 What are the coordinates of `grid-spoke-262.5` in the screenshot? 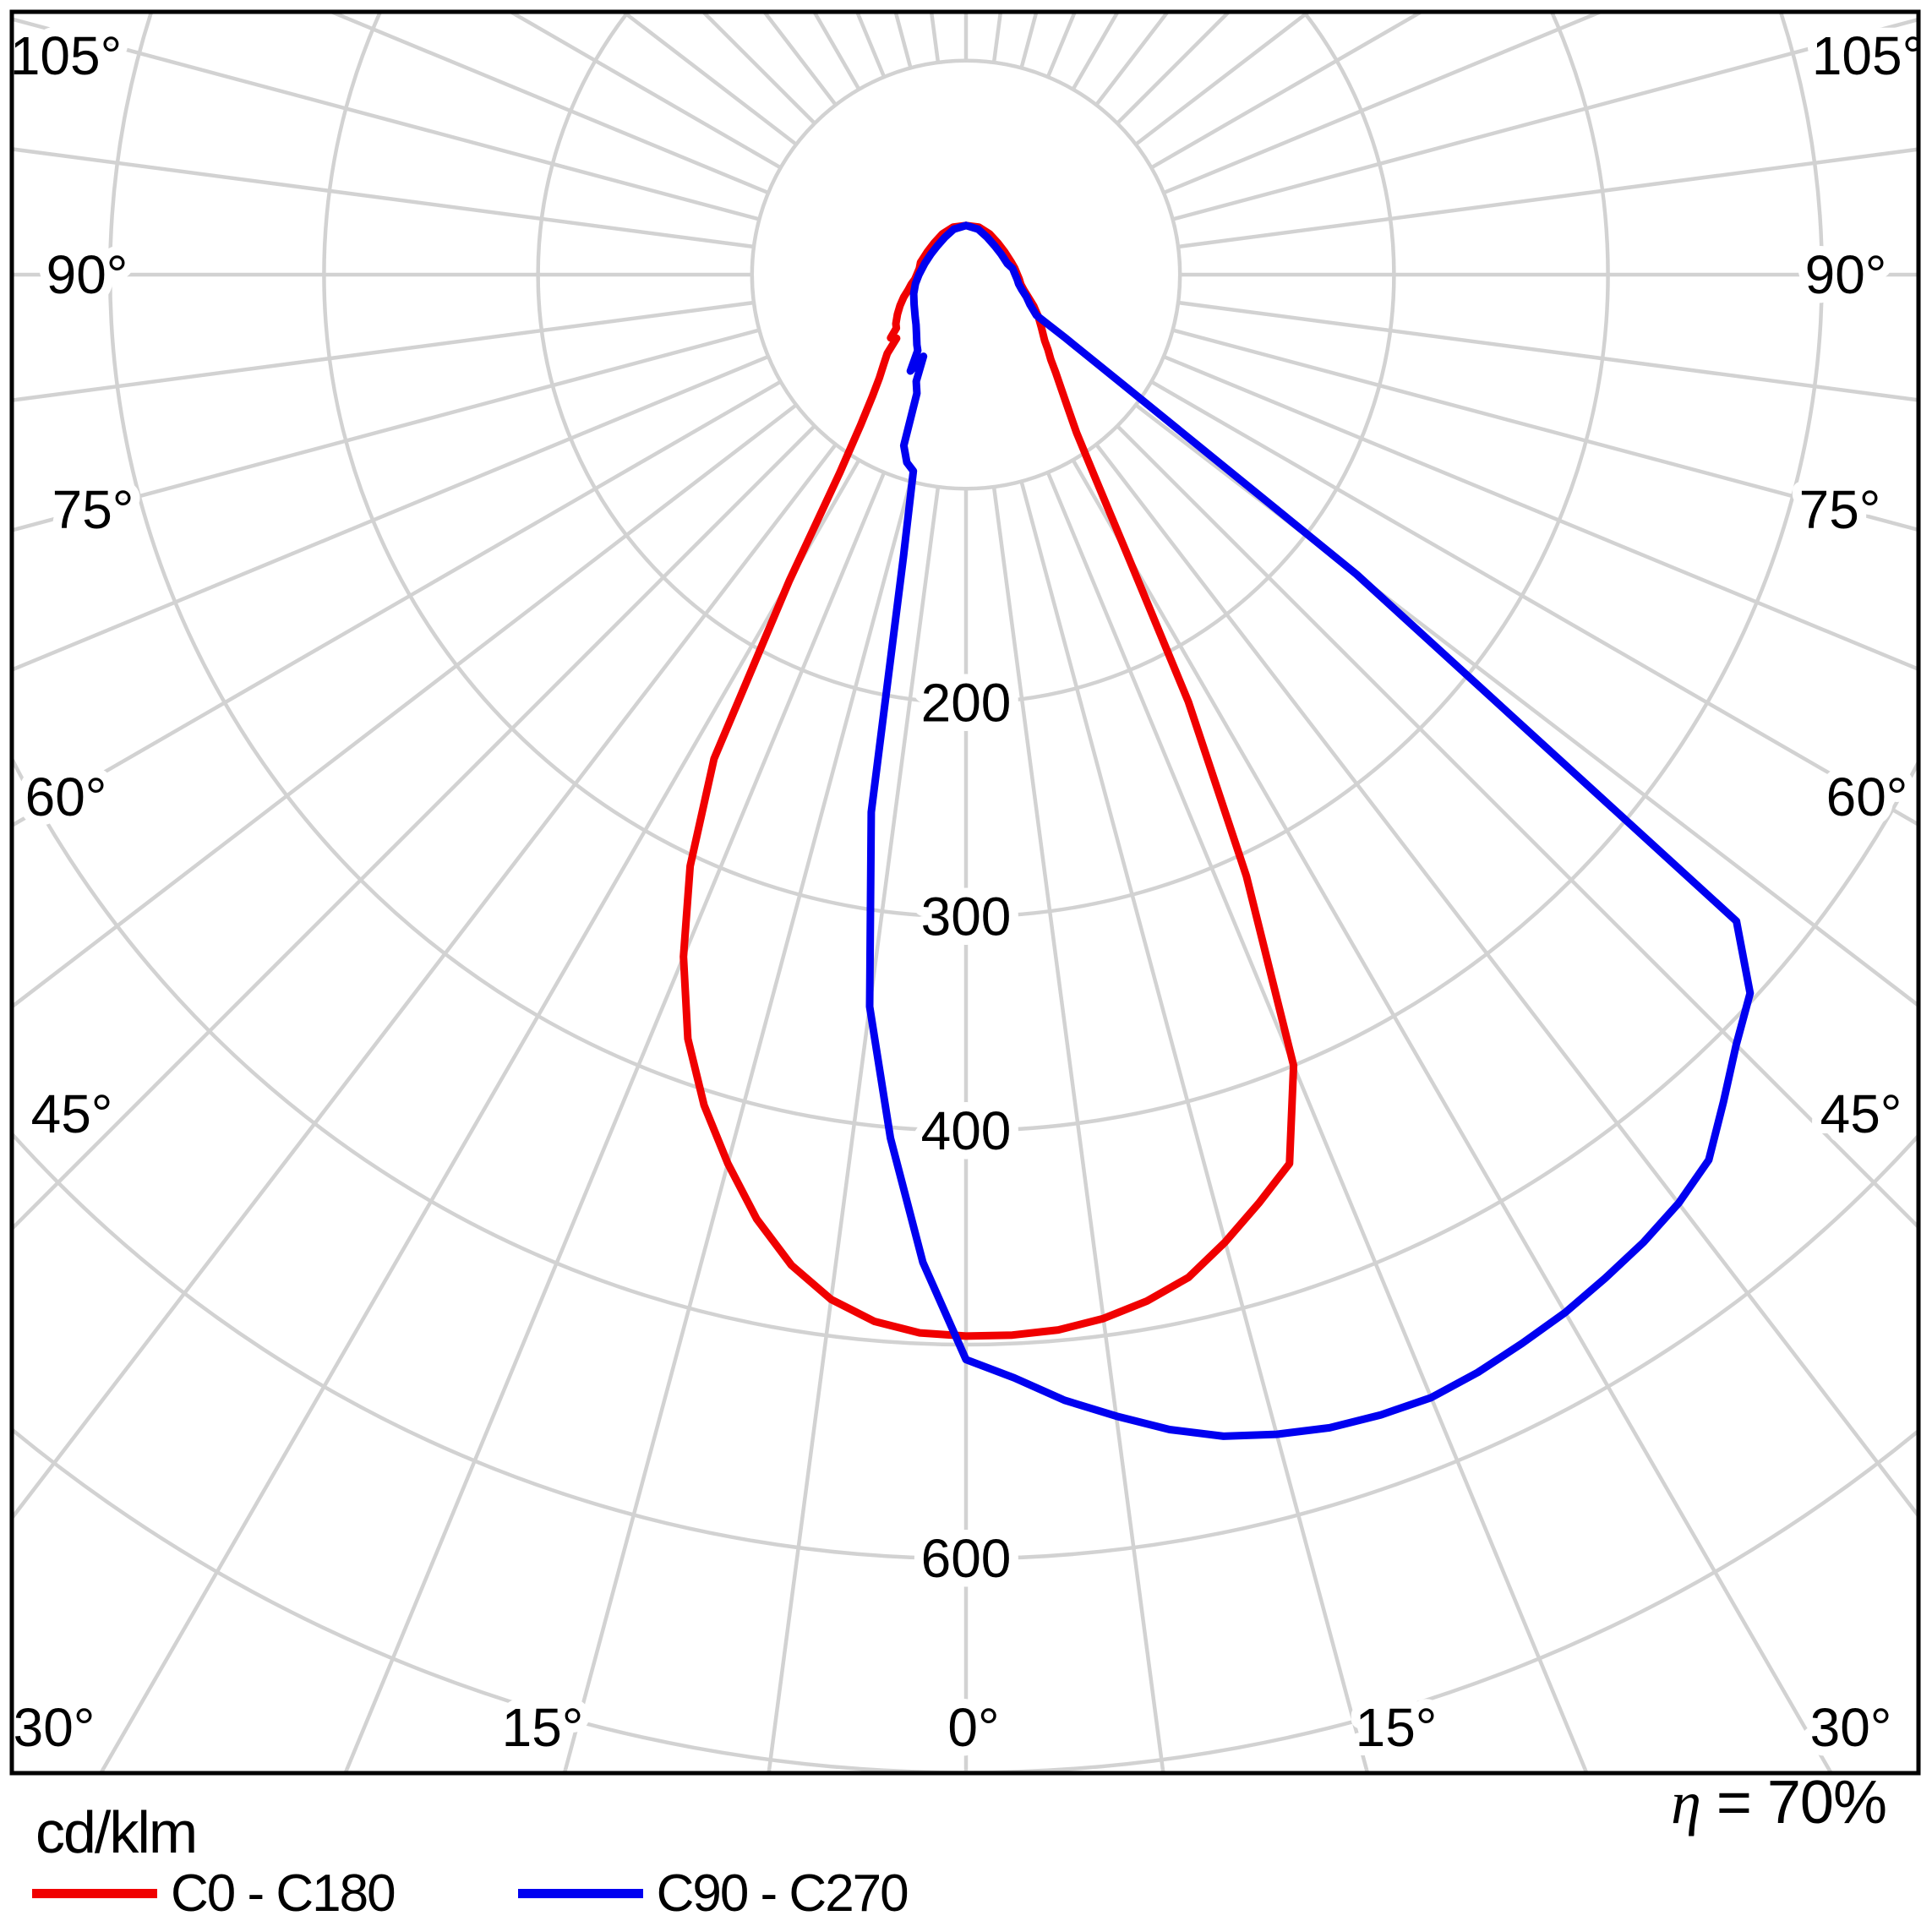 It's located at (384, 198).